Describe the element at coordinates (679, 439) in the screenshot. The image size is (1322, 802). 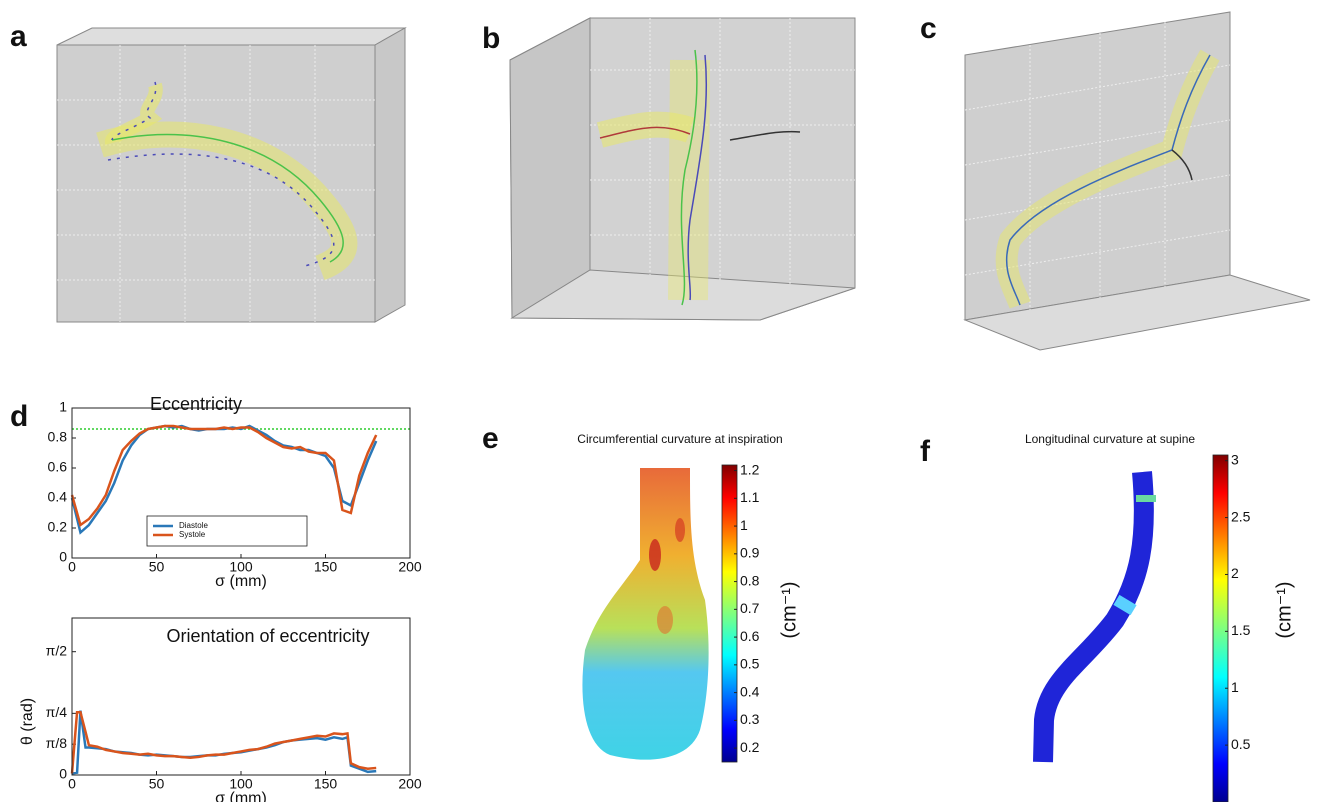
I see `chart-title: Circumferential curvature at inspiration` at that location.